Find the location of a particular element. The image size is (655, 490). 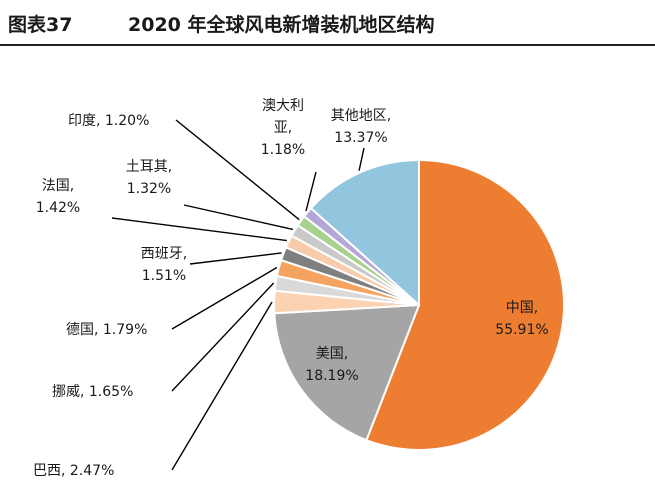

slice-value-6fb3592752294e9a: 1.18% is located at coordinates (283, 150).